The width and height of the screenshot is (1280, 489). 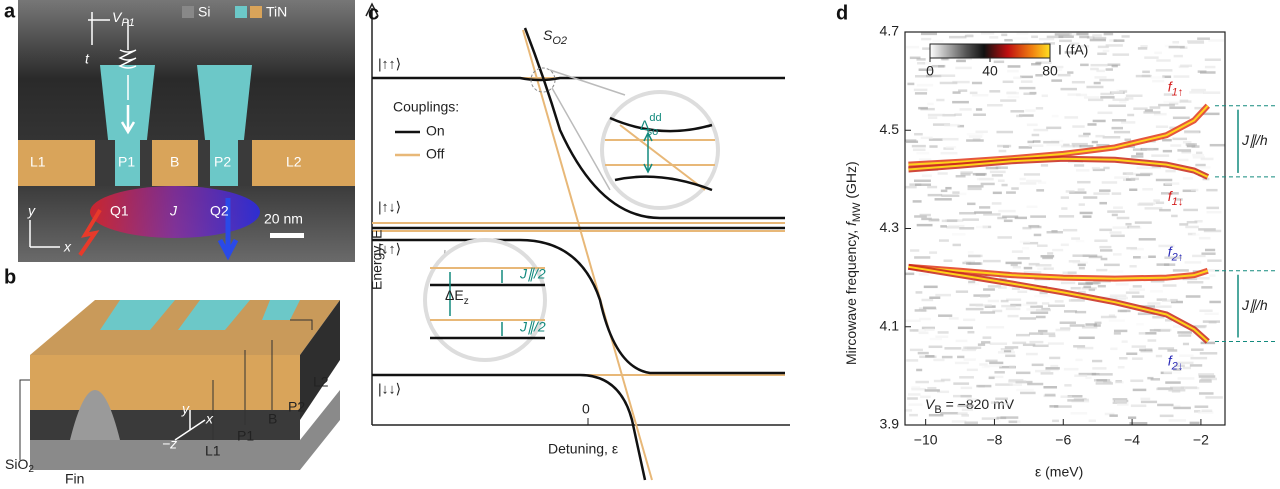 What do you see at coordinates (1171, 360) in the screenshot?
I see `trace-label-main: f` at bounding box center [1171, 360].